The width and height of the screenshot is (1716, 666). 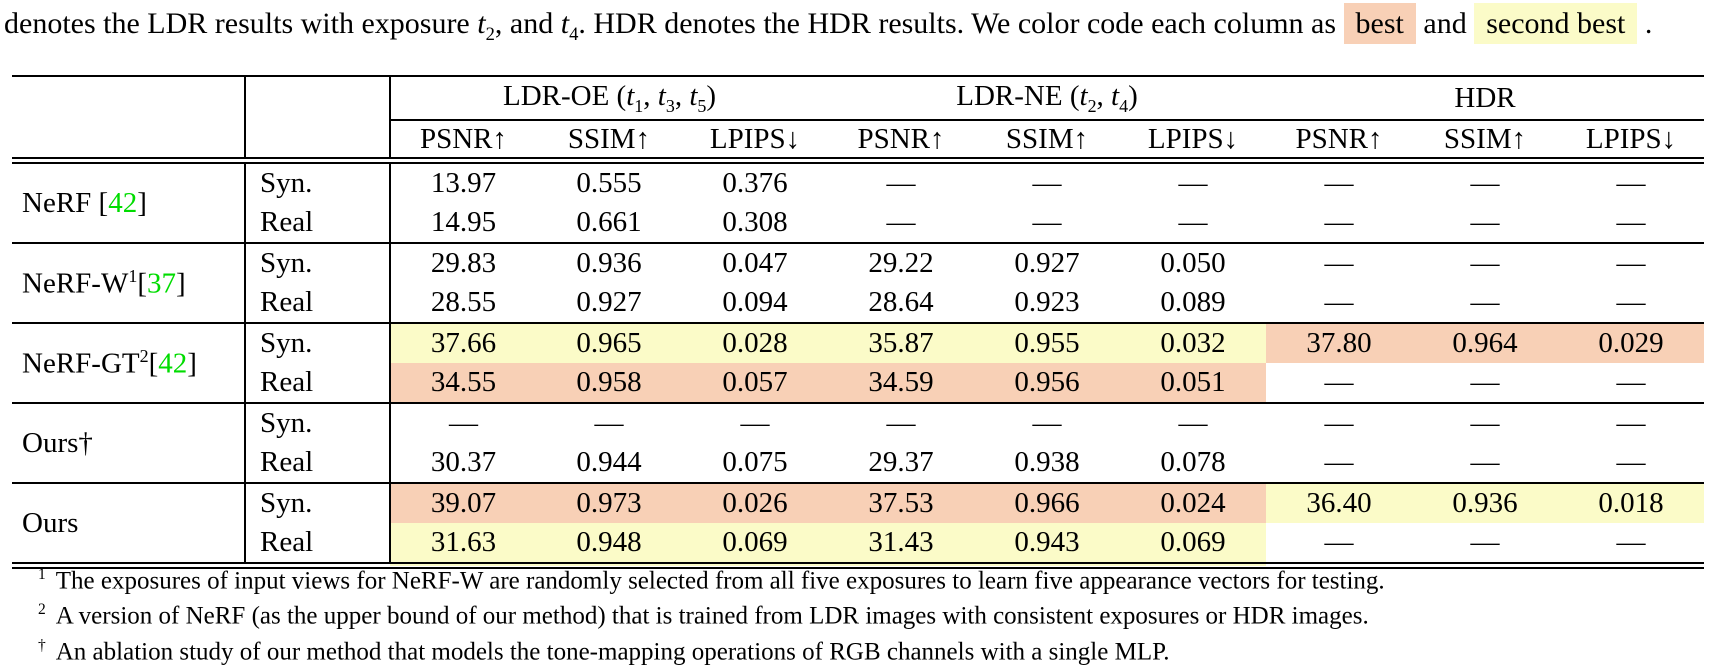 I want to click on value-cell: 34.55, so click(x=463, y=383).